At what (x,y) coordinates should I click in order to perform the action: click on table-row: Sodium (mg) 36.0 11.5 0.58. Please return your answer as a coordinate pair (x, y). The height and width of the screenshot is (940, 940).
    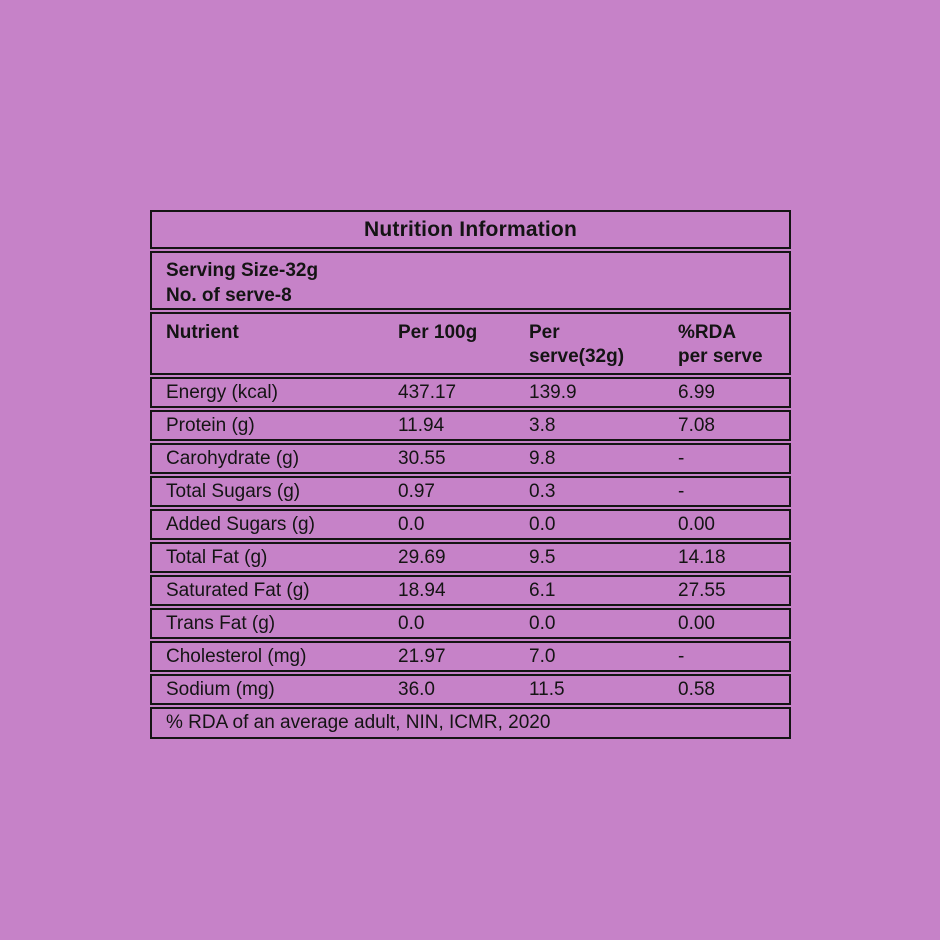
    Looking at the image, I should click on (470, 689).